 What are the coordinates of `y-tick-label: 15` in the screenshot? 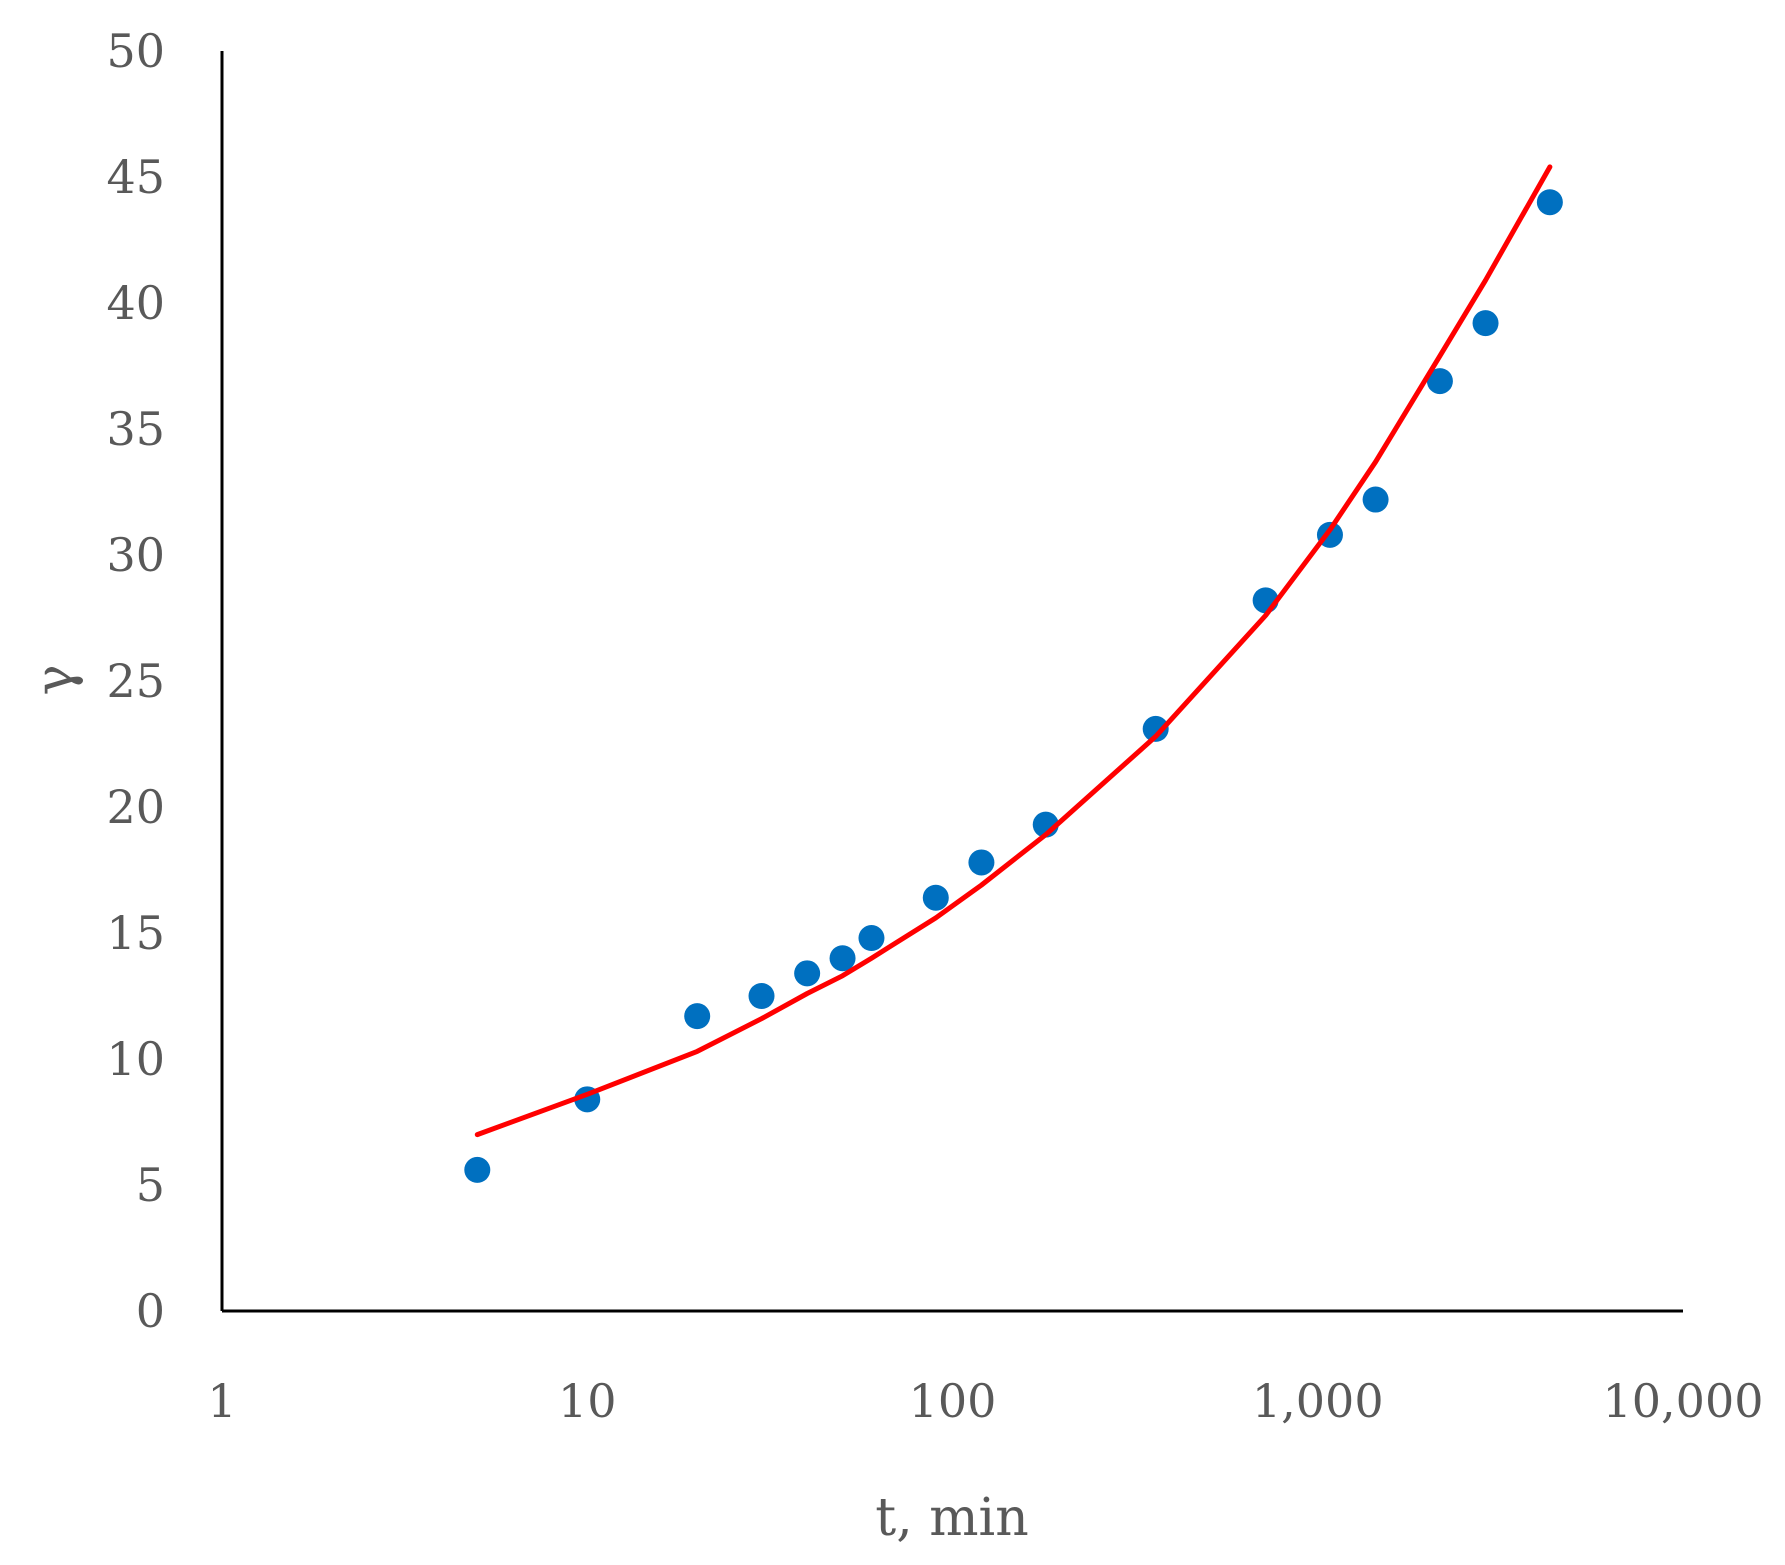 It's located at (135, 933).